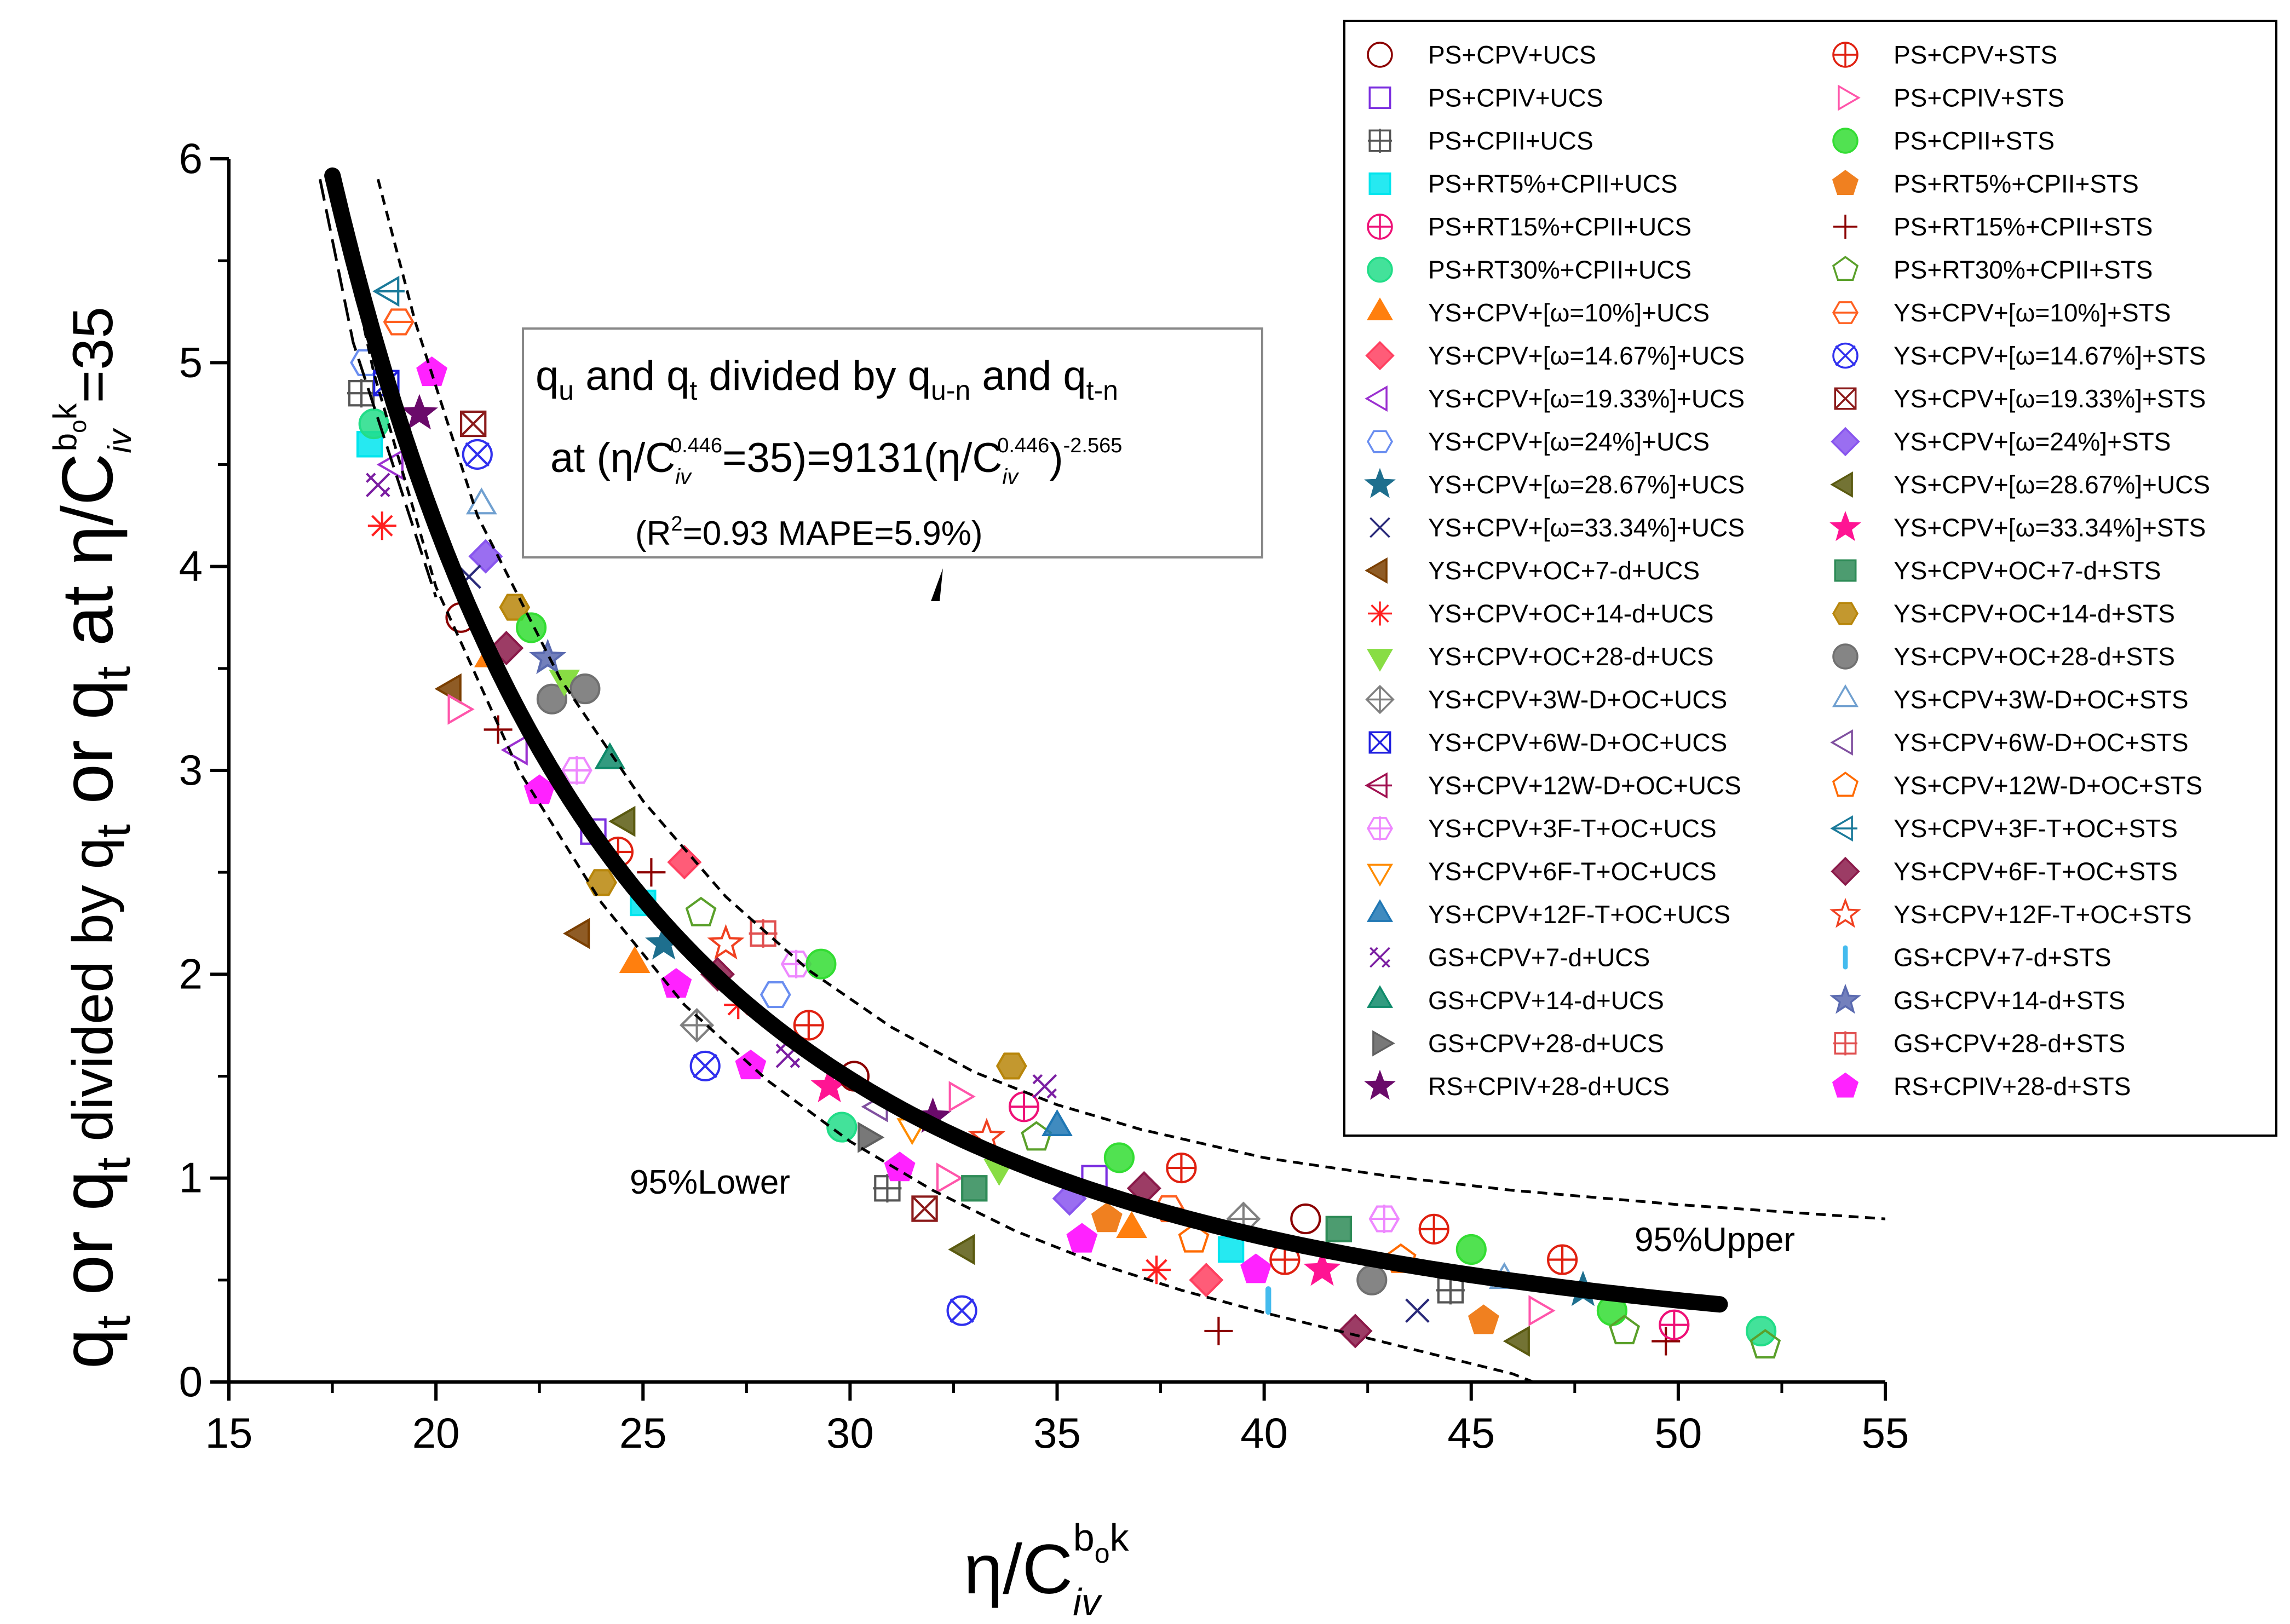 The height and width of the screenshot is (1624, 2290). Describe the element at coordinates (191, 1382) in the screenshot. I see `y-tick-label: 0` at that location.